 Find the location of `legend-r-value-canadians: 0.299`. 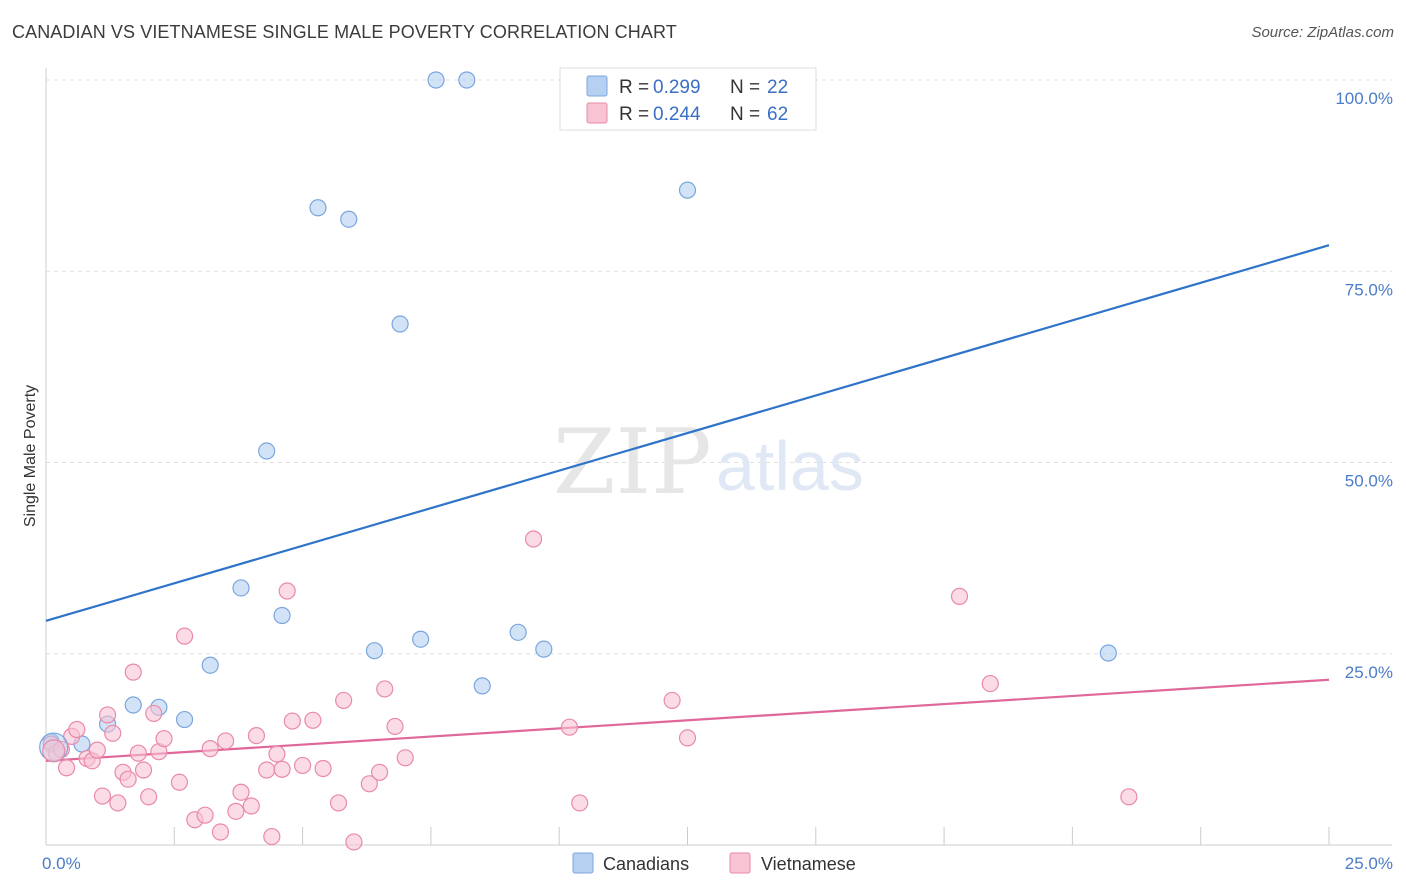

legend-r-value-canadians: 0.299 is located at coordinates (677, 87).